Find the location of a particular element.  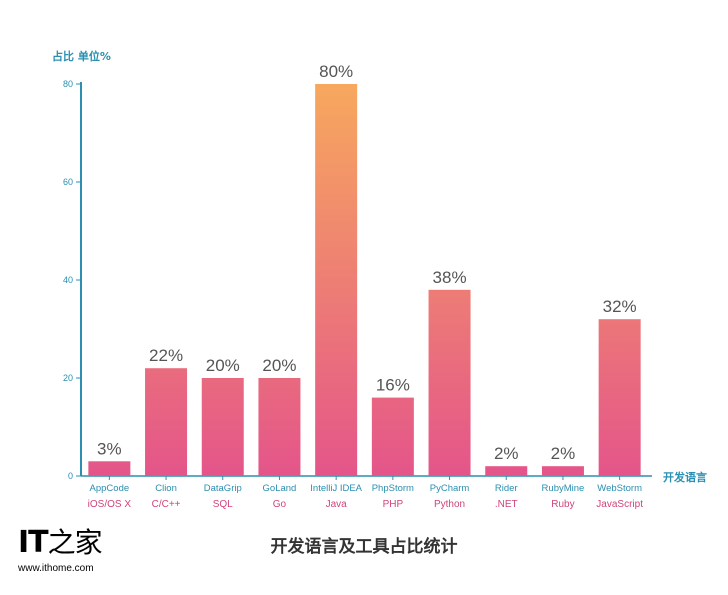

y-tick-label: 80 is located at coordinates (68, 84).